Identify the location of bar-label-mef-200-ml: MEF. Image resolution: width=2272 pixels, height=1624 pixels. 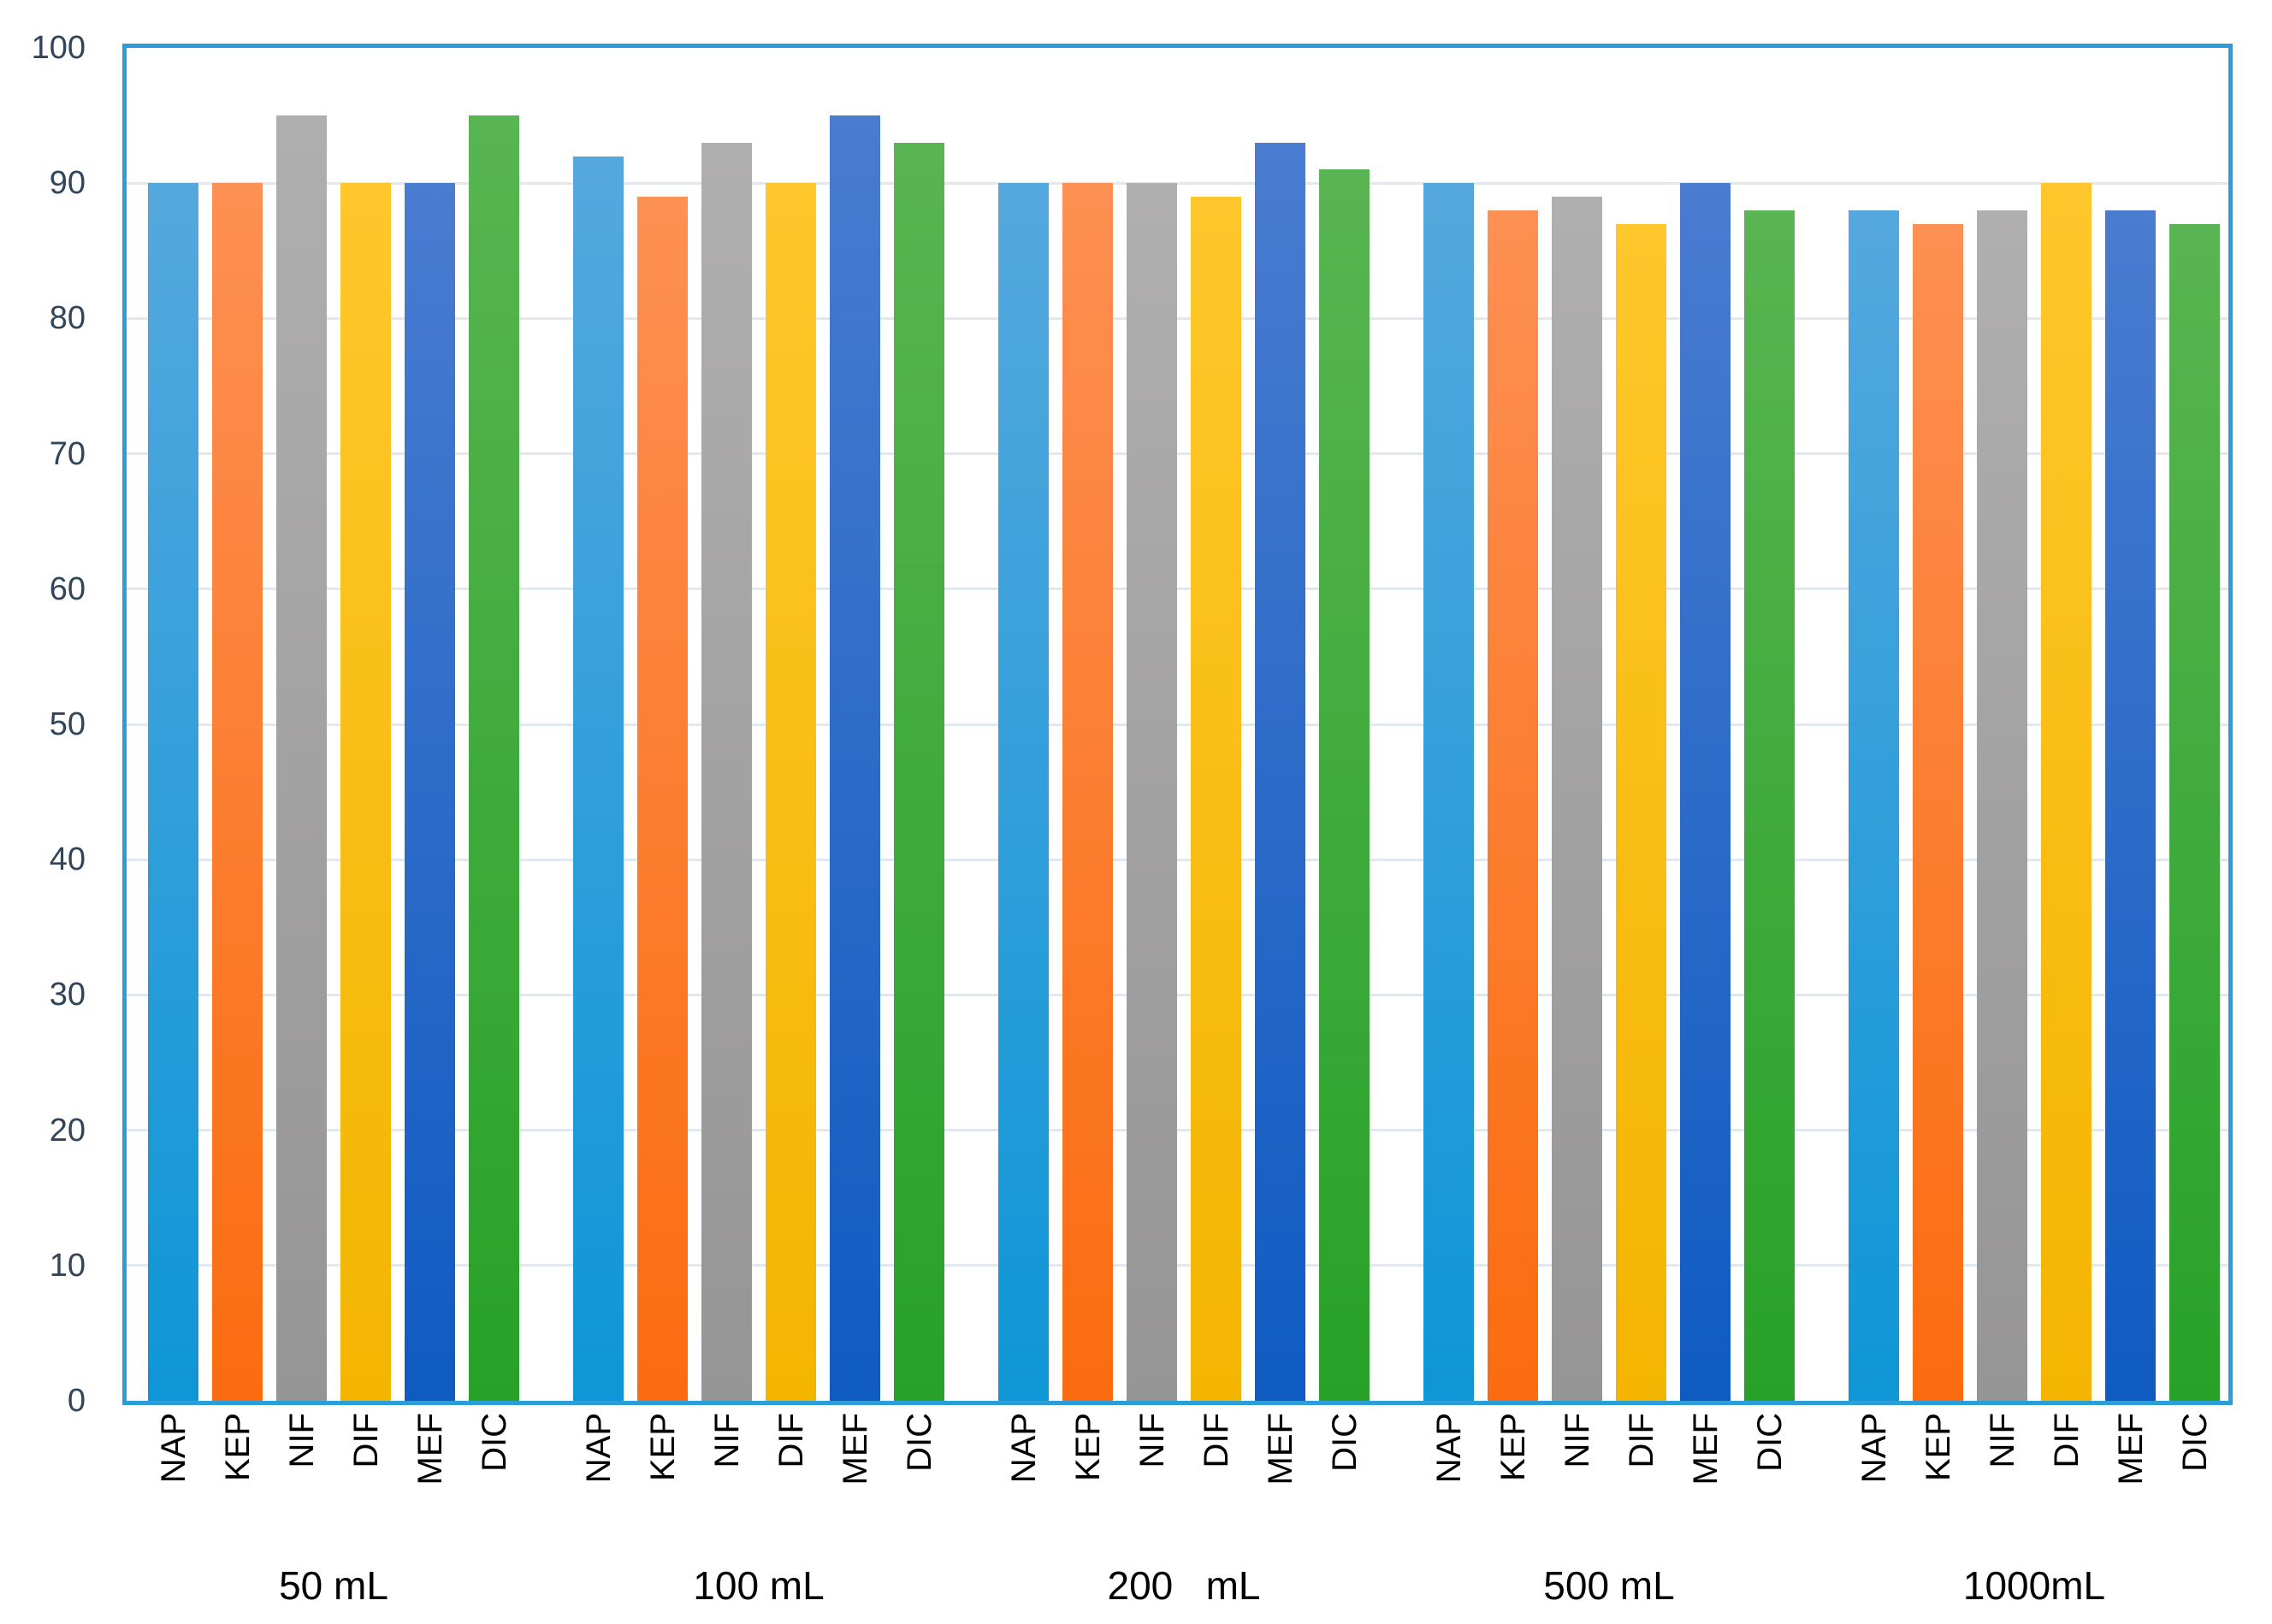
(1280, 1449).